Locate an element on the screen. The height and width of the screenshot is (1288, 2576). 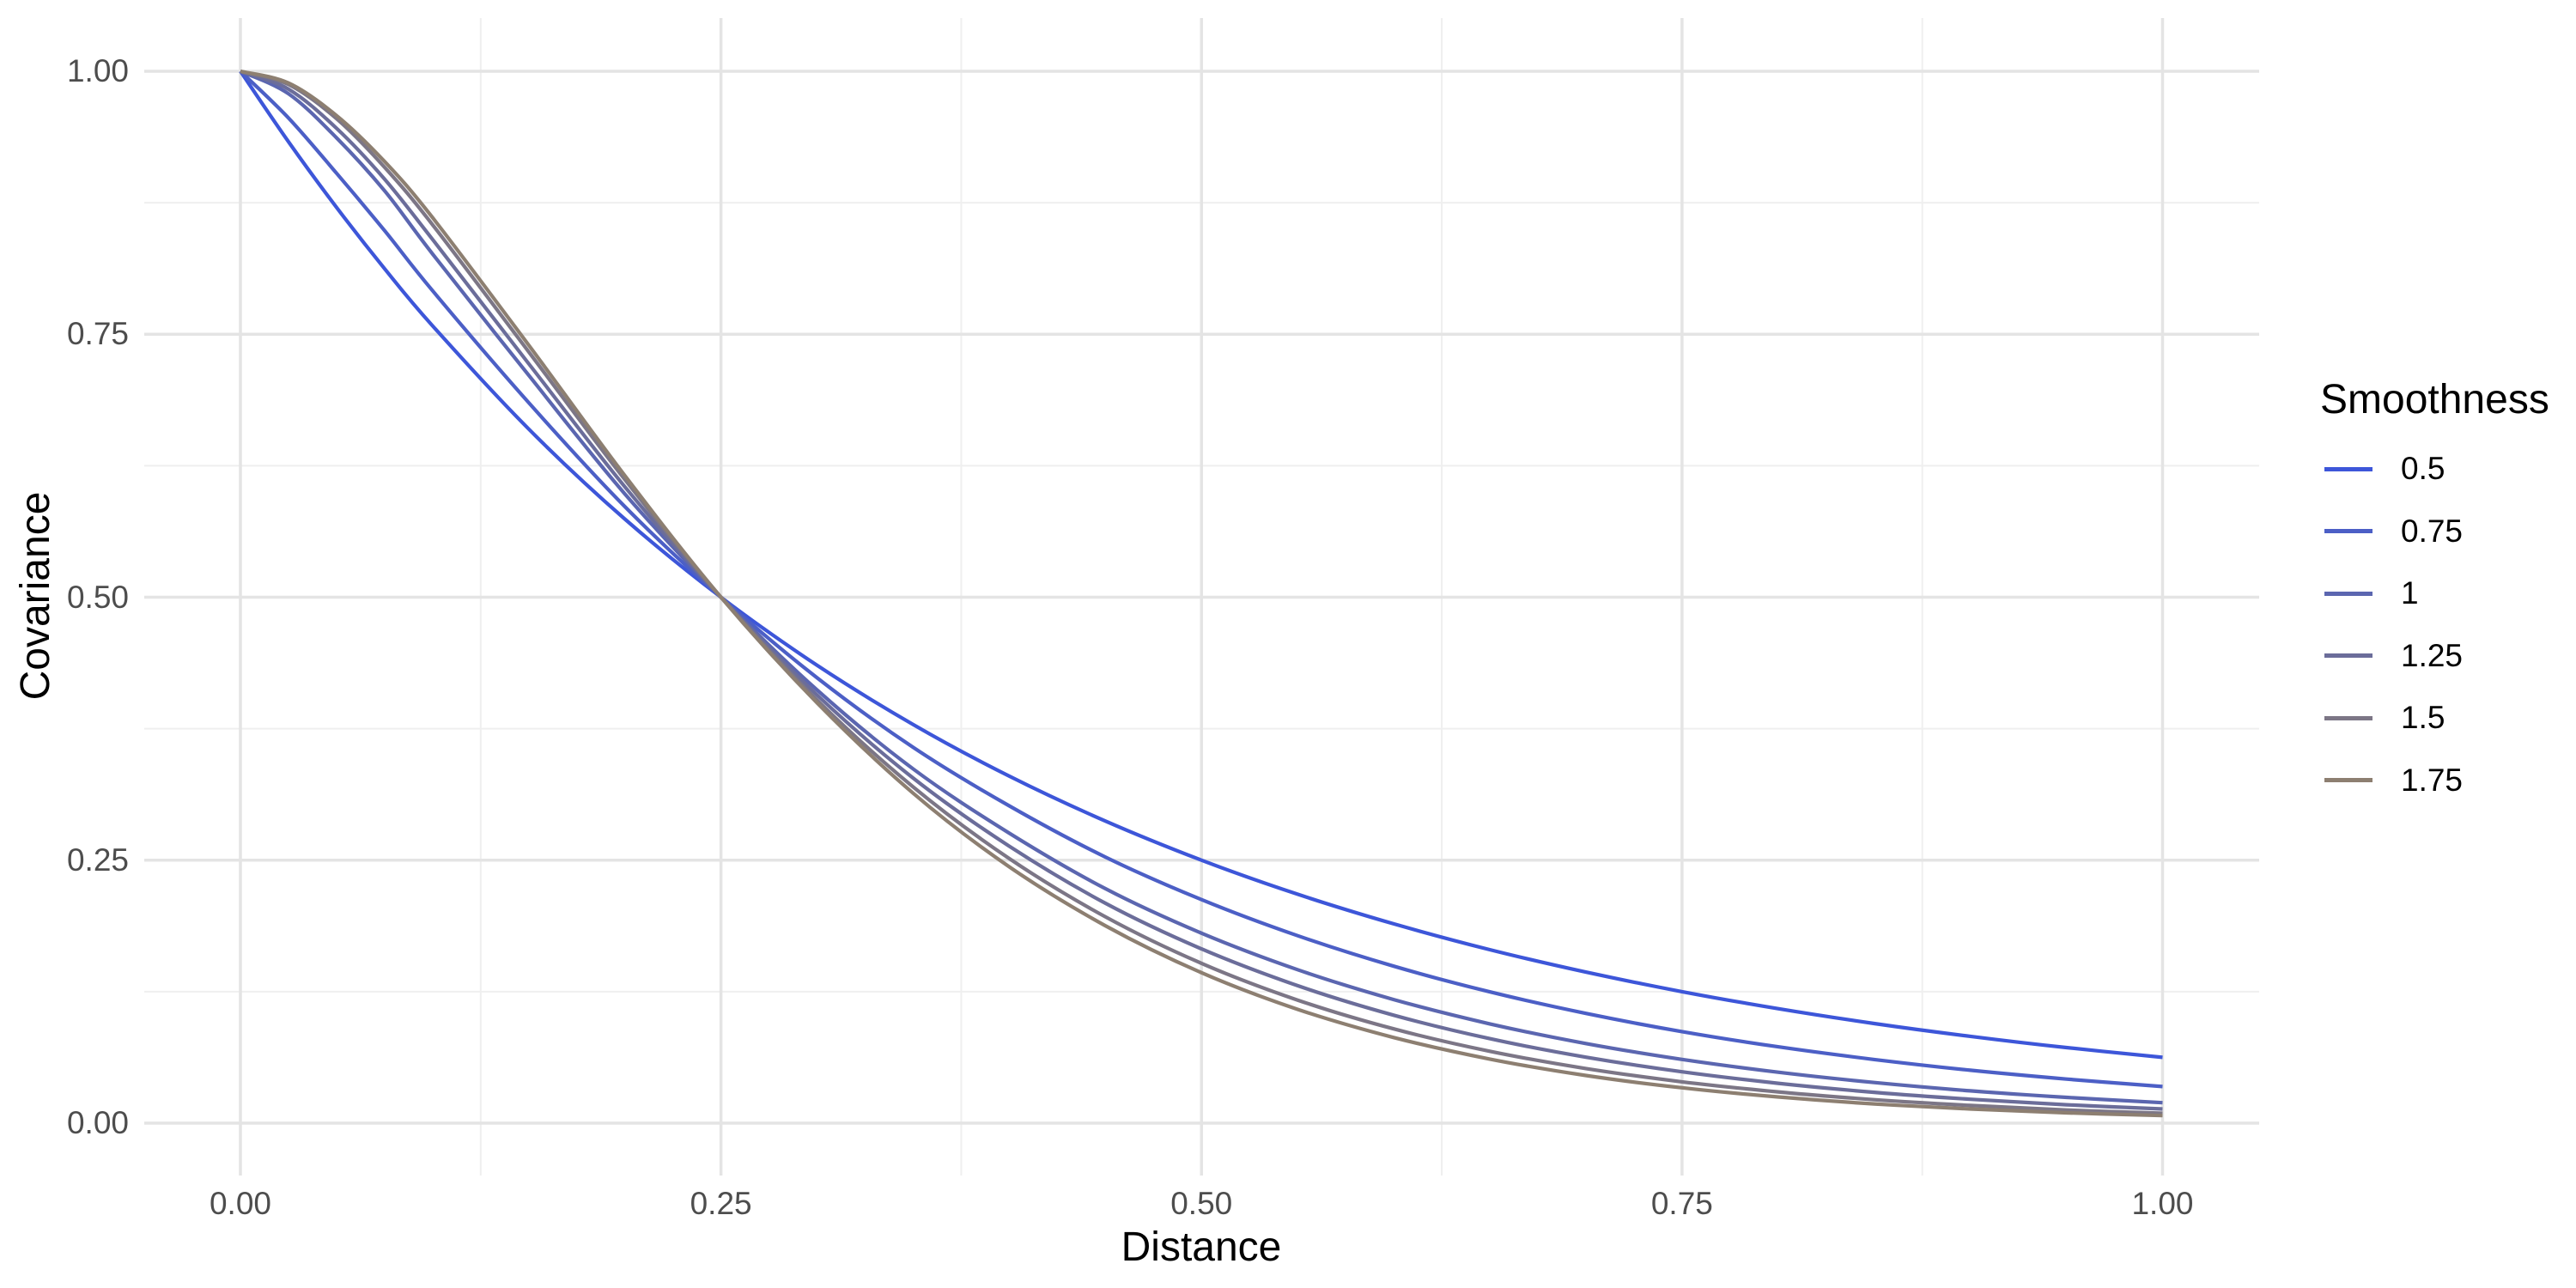
x-tick-label: 0.75 is located at coordinates (1682, 1203).